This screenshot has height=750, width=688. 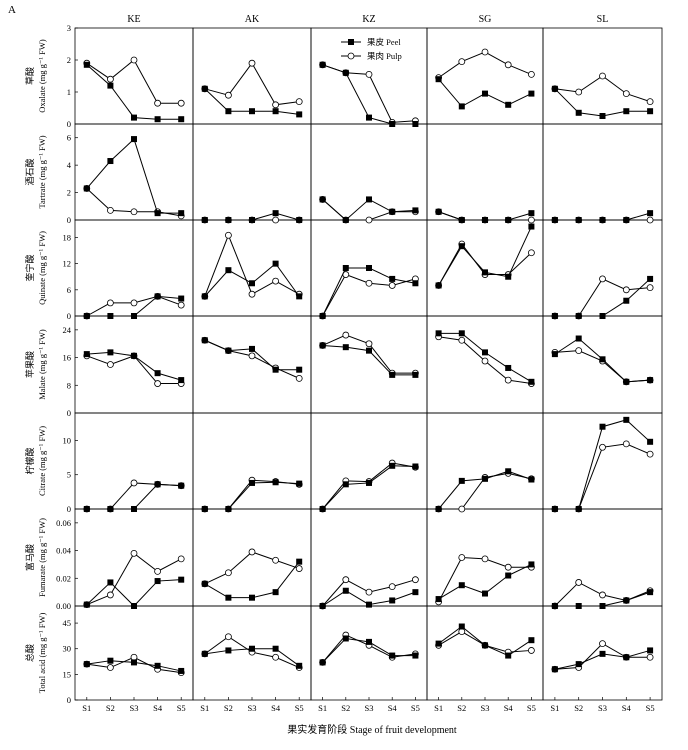 What do you see at coordinates (42, 364) in the screenshot?
I see `row-label-en: Malate (mg g⁻¹ FW)` at bounding box center [42, 364].